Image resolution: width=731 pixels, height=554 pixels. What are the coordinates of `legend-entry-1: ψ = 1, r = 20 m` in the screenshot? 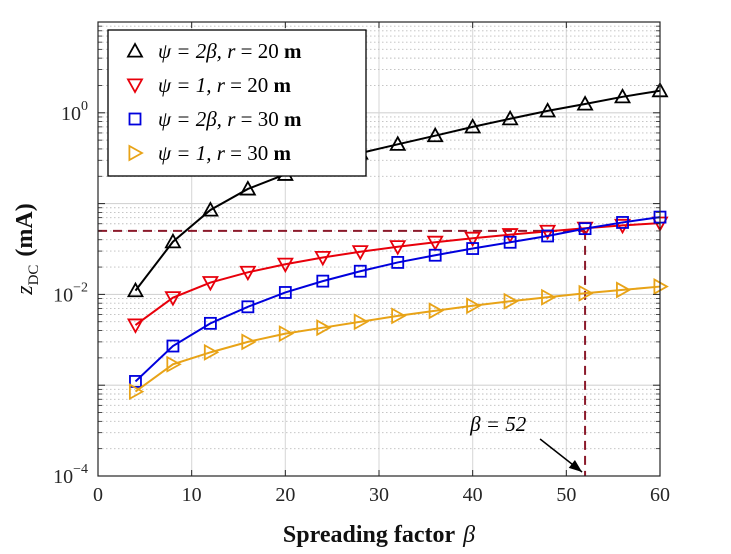 It's located at (209, 85).